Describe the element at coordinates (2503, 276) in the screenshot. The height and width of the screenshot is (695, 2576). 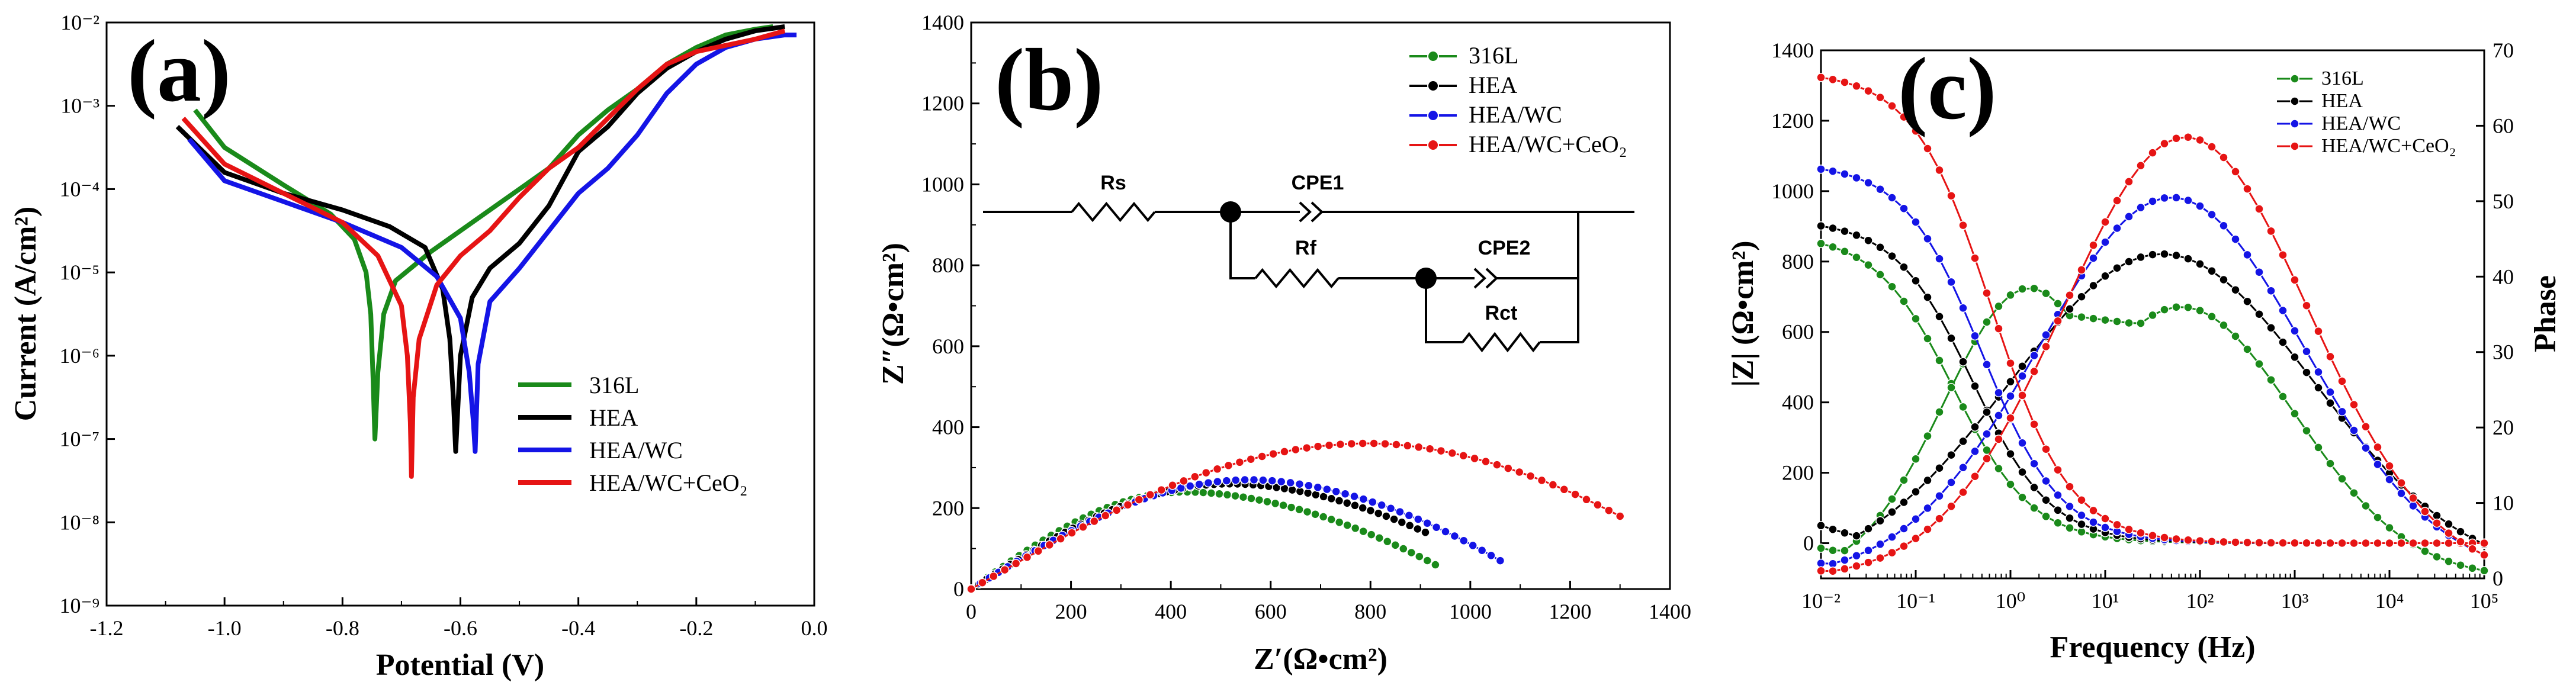
I see `y2-tick-label: 40` at that location.